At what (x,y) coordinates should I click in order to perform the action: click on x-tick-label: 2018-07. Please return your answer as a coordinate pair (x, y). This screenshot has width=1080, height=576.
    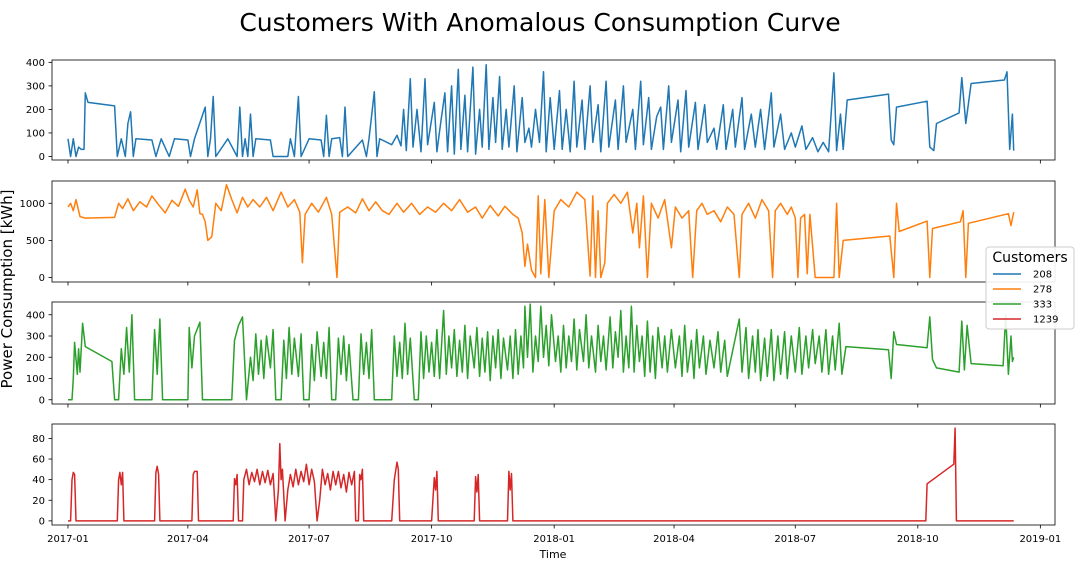
    Looking at the image, I should click on (795, 539).